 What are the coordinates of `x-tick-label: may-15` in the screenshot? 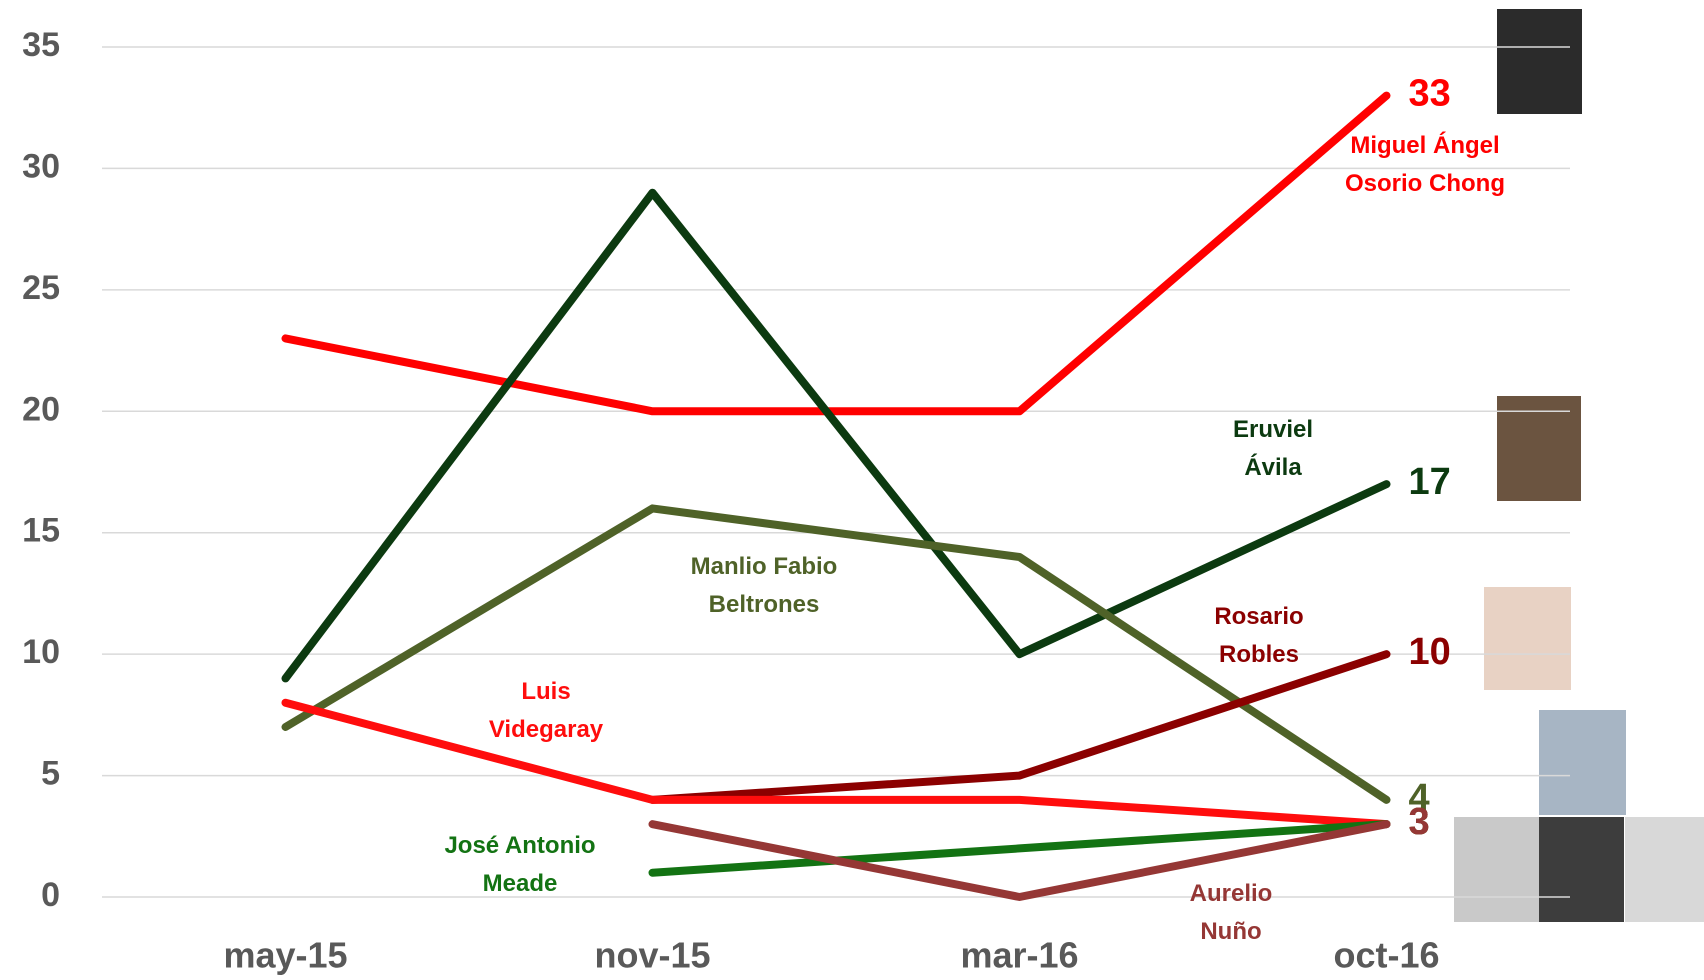 It's located at (285, 955).